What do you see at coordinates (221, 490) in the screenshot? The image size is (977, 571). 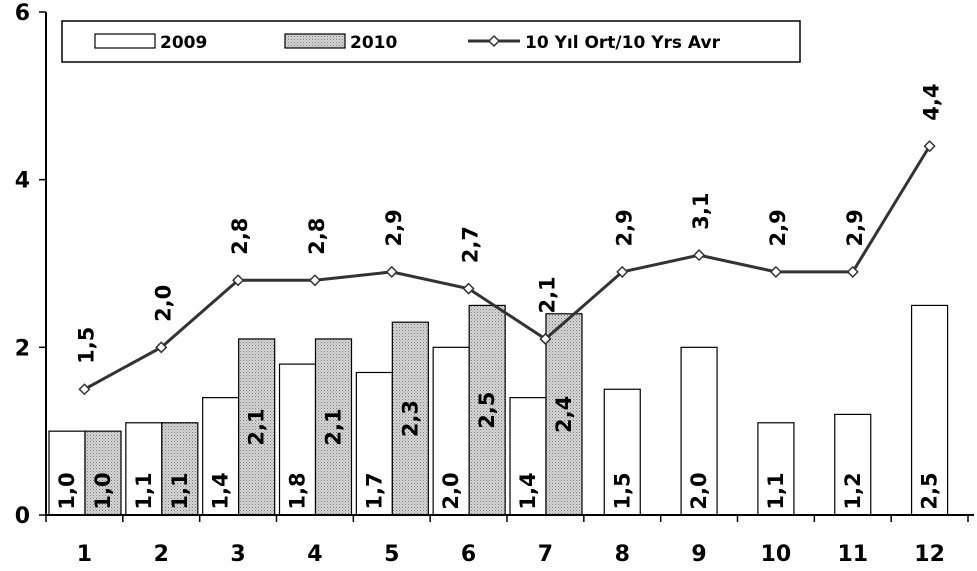 I see `label-2009-month-3: 1,4` at bounding box center [221, 490].